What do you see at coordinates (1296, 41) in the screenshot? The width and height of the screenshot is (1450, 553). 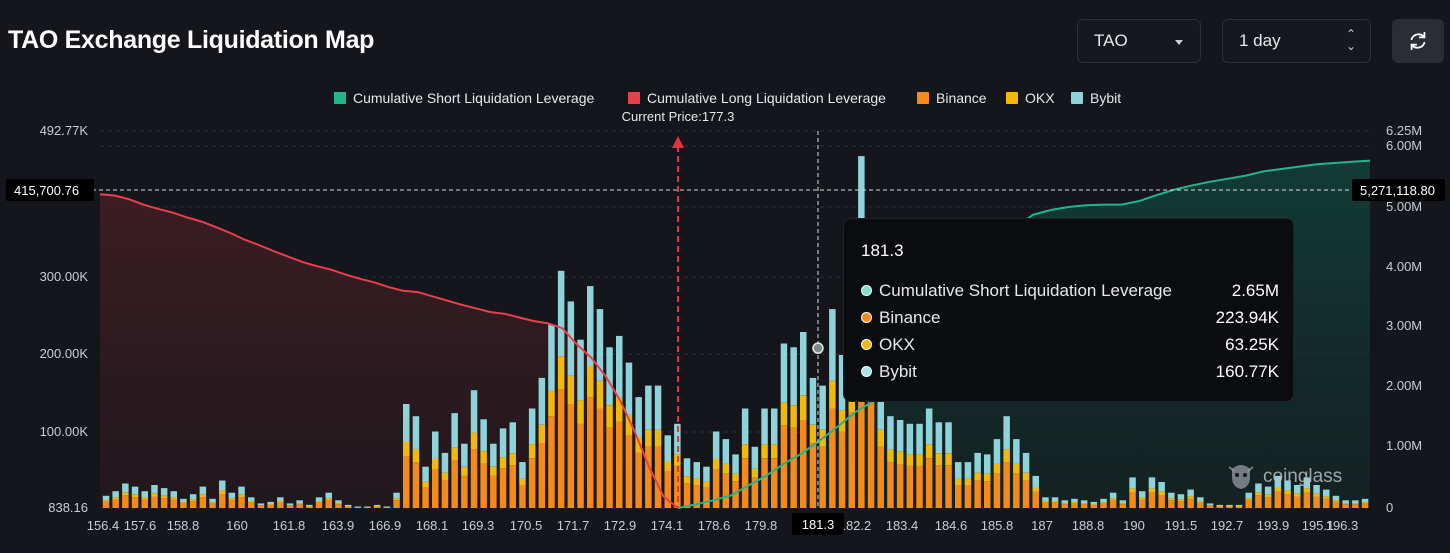 I see `period-select: 1 day ⌃ ⌄` at bounding box center [1296, 41].